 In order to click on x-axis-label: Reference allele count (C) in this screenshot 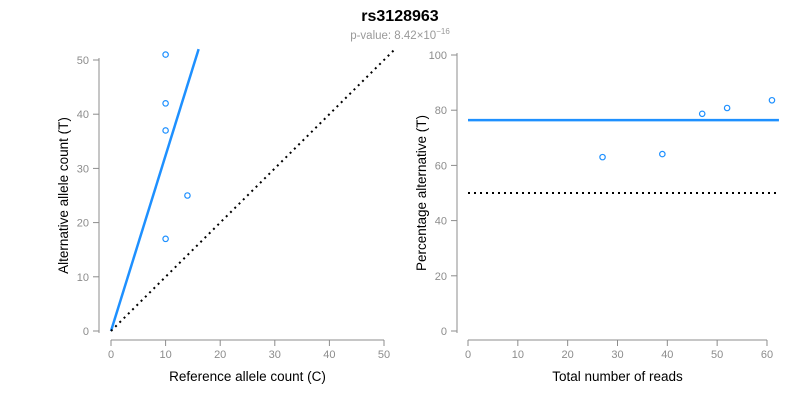, I will do `click(247, 376)`.